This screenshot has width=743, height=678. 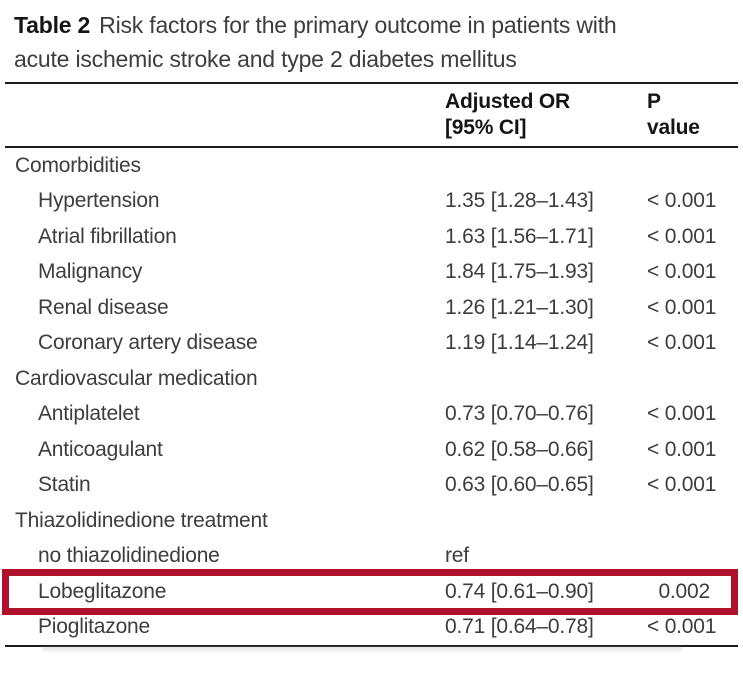 What do you see at coordinates (371, 202) in the screenshot?
I see `table-row-hypertension: Hypertension 1.35 [1.28–1.43] < 0.001` at bounding box center [371, 202].